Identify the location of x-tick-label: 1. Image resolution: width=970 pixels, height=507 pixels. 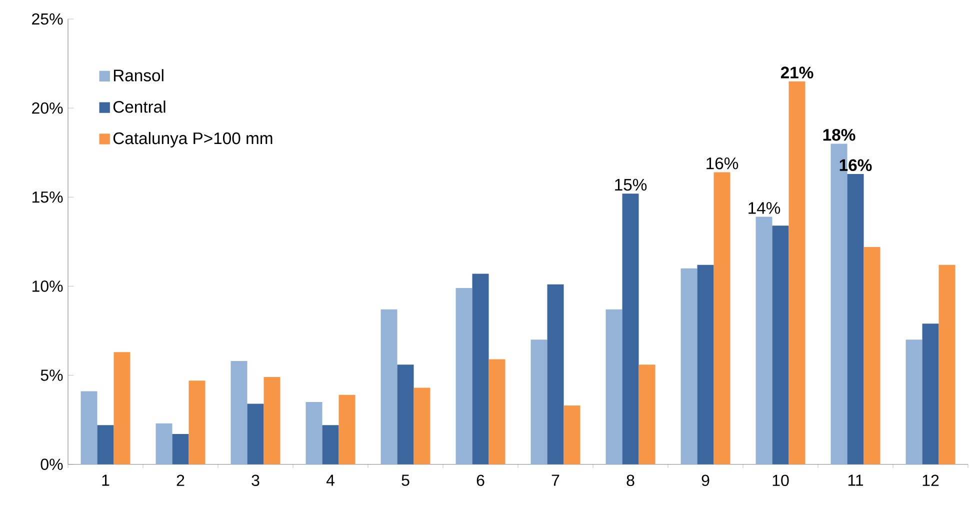
(106, 480).